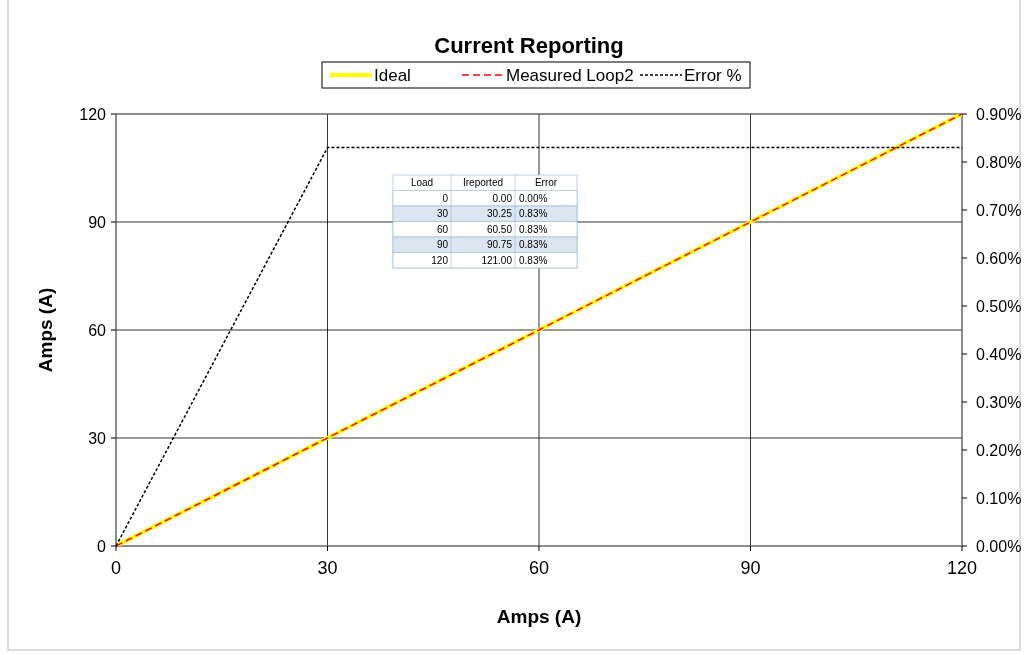 The image size is (1028, 655). I want to click on x-tick-label: 90, so click(750, 568).